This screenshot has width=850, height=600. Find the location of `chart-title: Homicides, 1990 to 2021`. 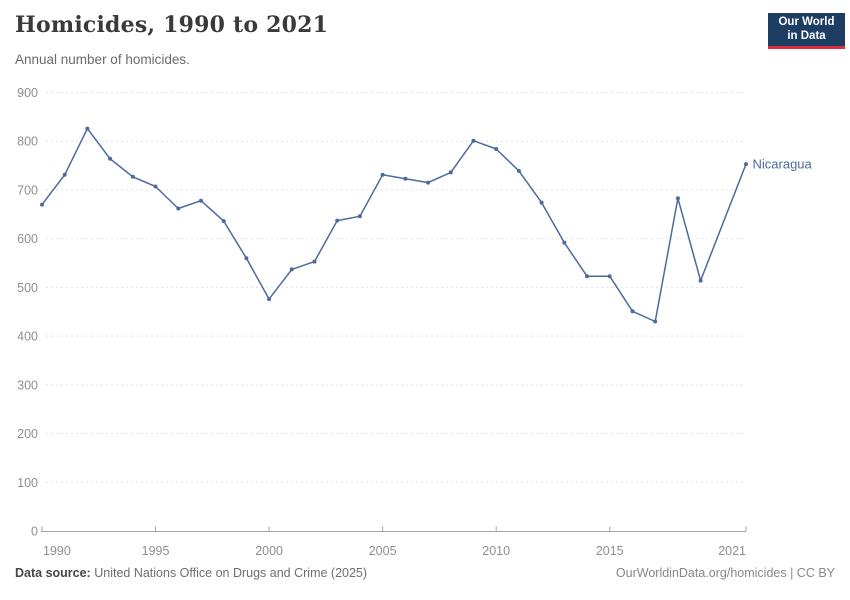

chart-title: Homicides, 1990 to 2021 is located at coordinates (172, 25).